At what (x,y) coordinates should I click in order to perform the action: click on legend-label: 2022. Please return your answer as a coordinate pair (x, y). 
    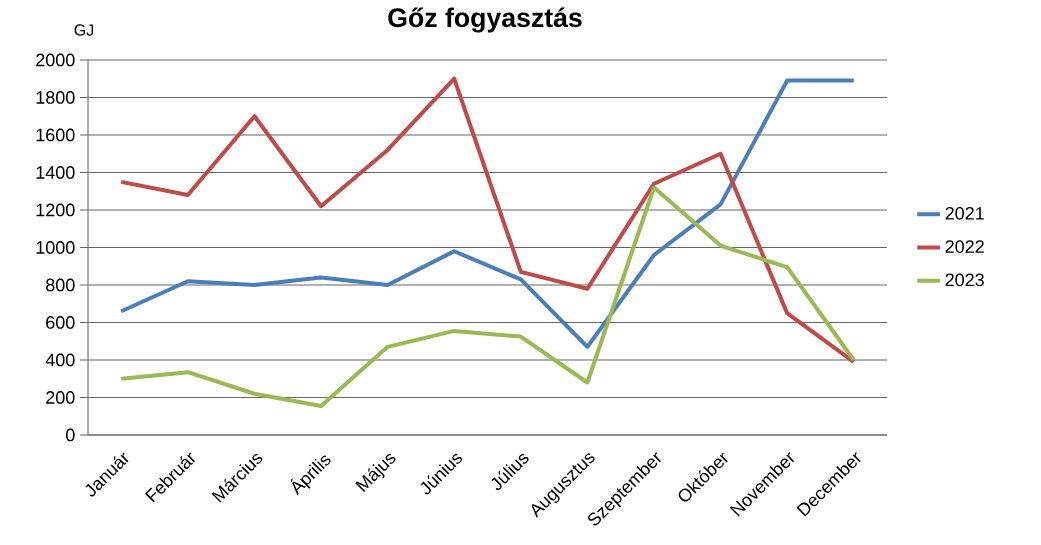
    Looking at the image, I should click on (964, 246).